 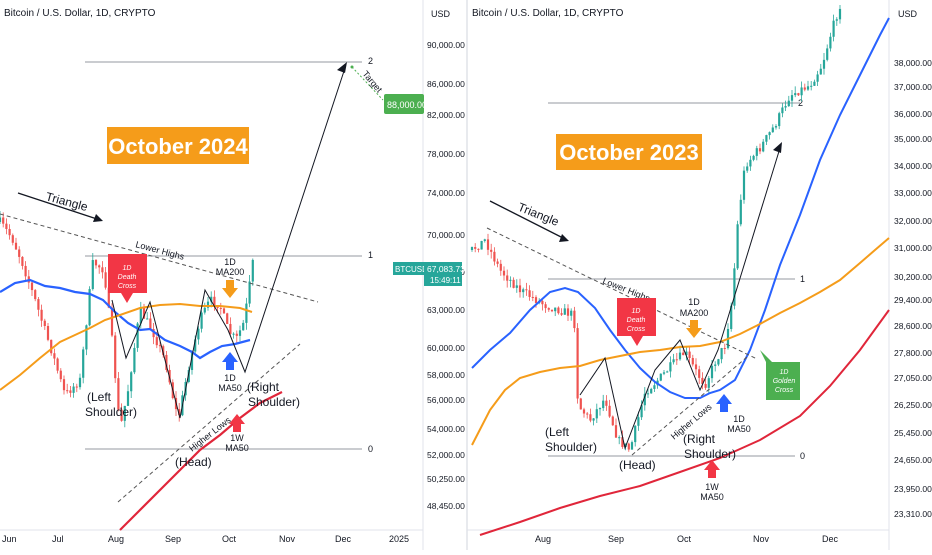 I want to click on left-ma200-label-line2: MA200, so click(x=230, y=272).